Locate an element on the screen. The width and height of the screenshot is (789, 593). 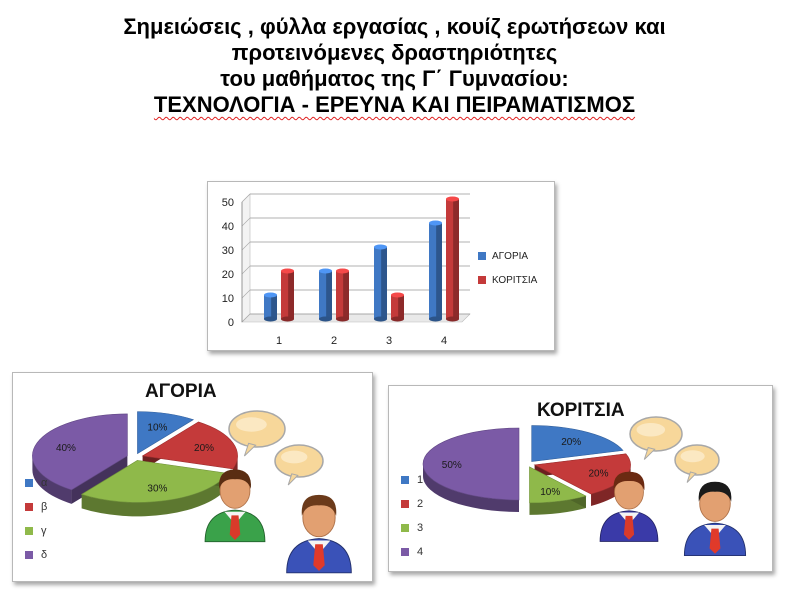
boy-figure-right is located at coordinates (319, 534).